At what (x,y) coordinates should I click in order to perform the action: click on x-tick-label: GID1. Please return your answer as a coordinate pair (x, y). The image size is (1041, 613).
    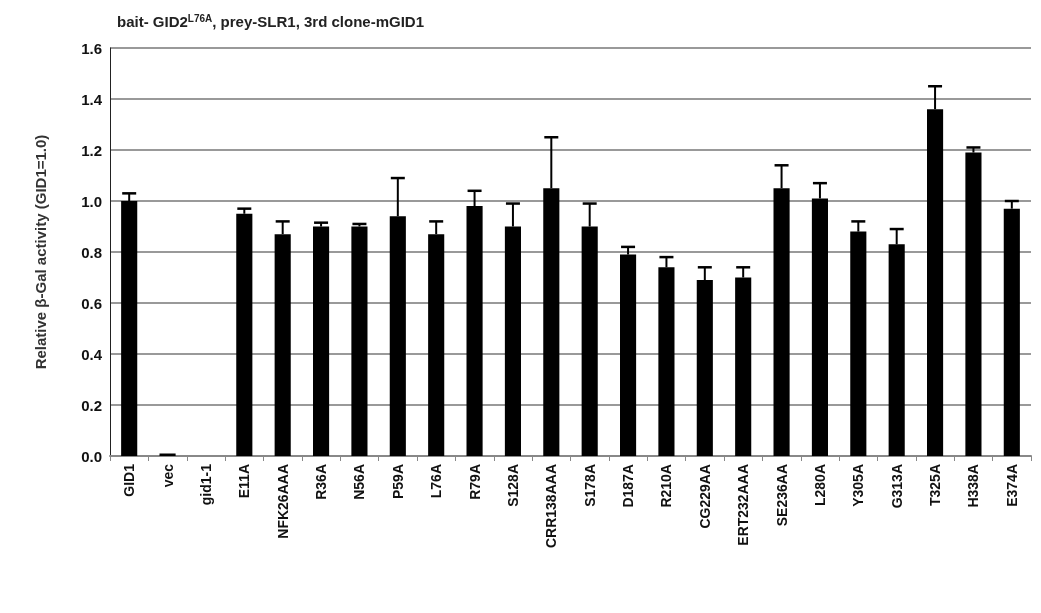
    Looking at the image, I should click on (129, 480).